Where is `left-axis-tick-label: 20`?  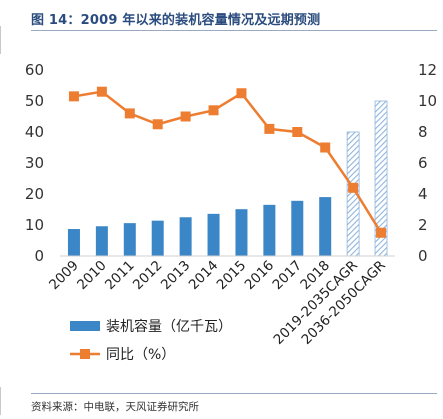 left-axis-tick-label: 20 is located at coordinates (34, 194).